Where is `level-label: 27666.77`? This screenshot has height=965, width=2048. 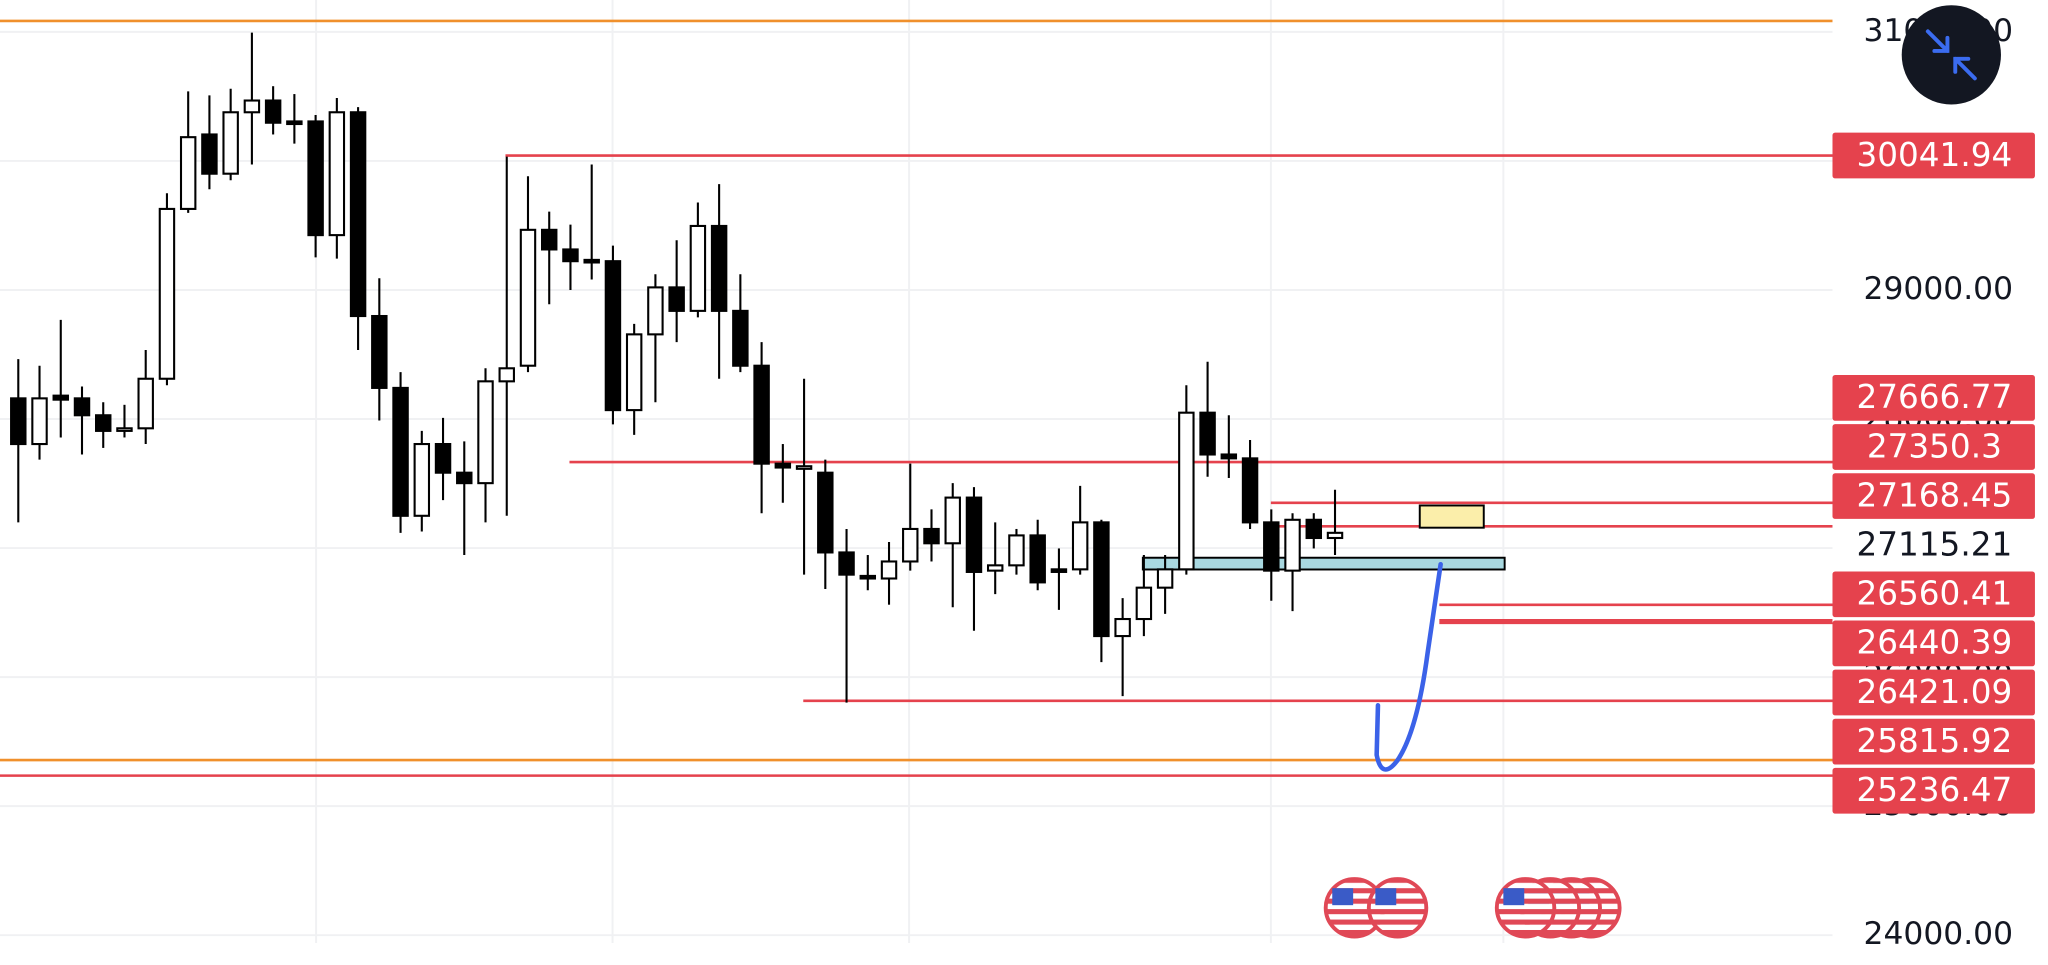 level-label: 27666.77 is located at coordinates (1934, 397).